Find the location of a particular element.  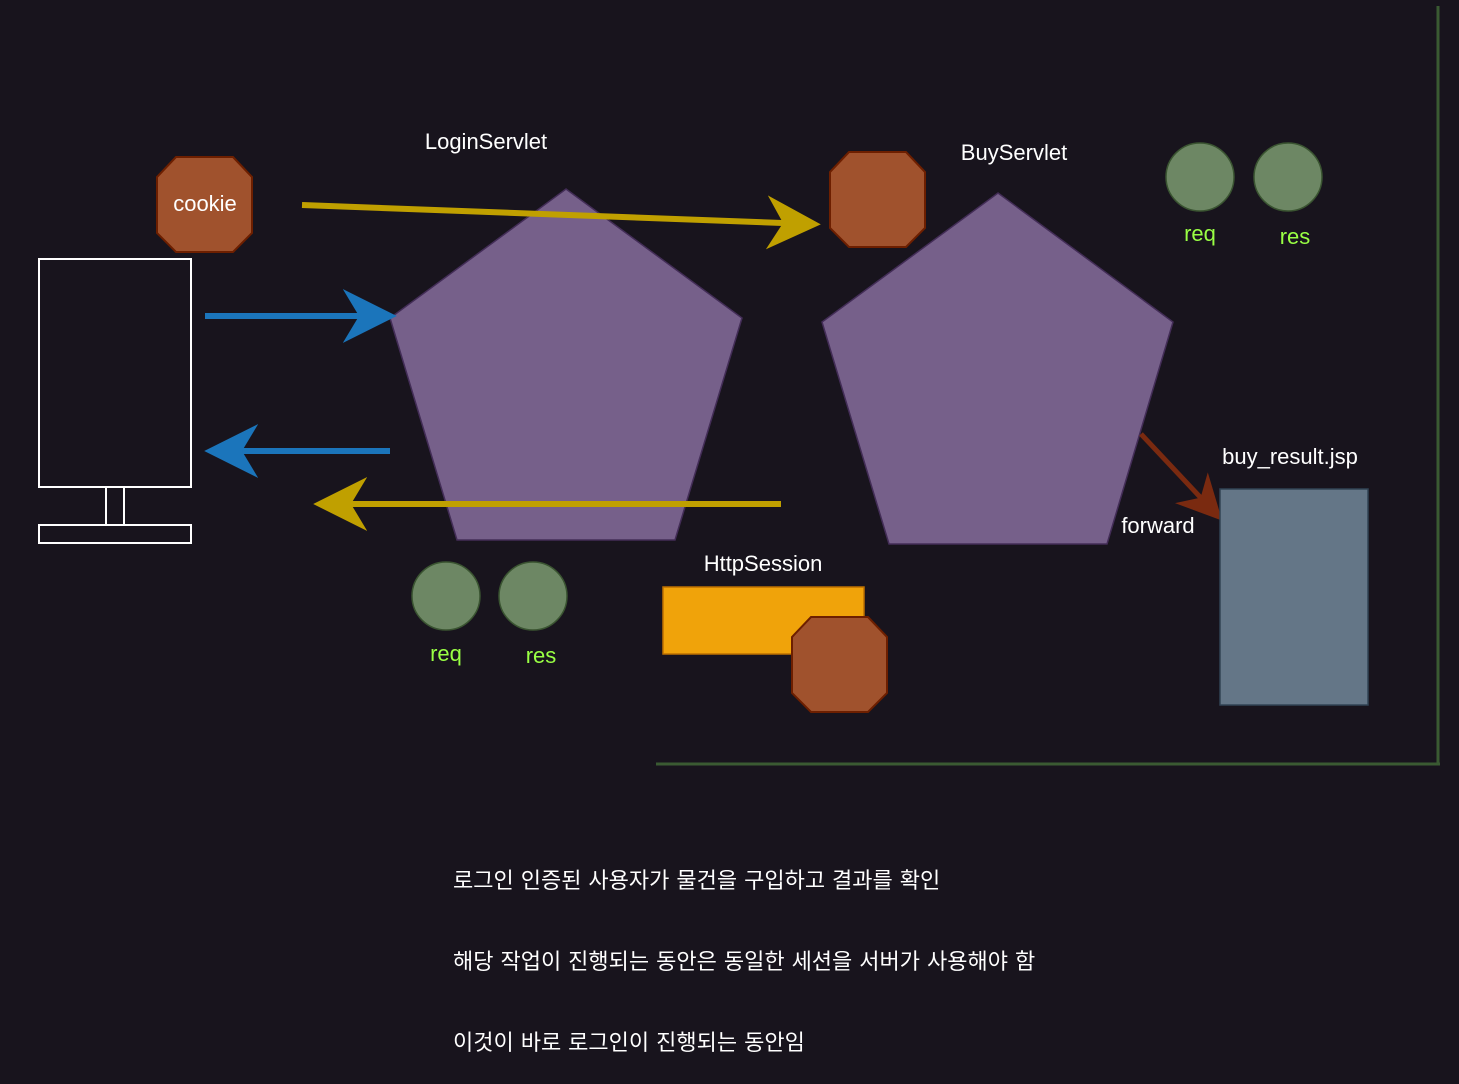

http-session-label: HttpSession is located at coordinates (763, 563).